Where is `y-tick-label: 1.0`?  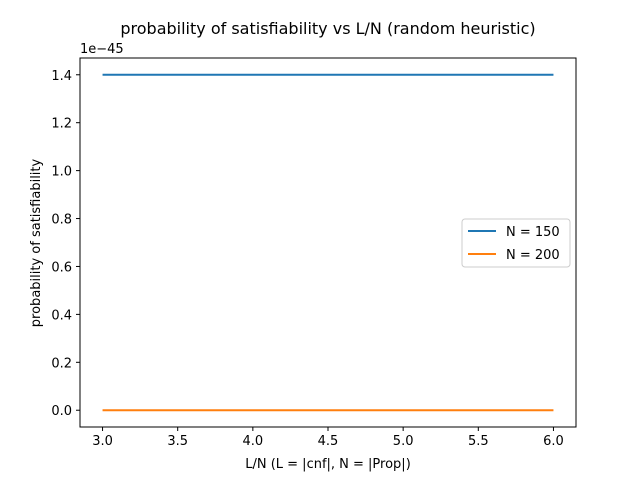
y-tick-label: 1.0 is located at coordinates (61, 172).